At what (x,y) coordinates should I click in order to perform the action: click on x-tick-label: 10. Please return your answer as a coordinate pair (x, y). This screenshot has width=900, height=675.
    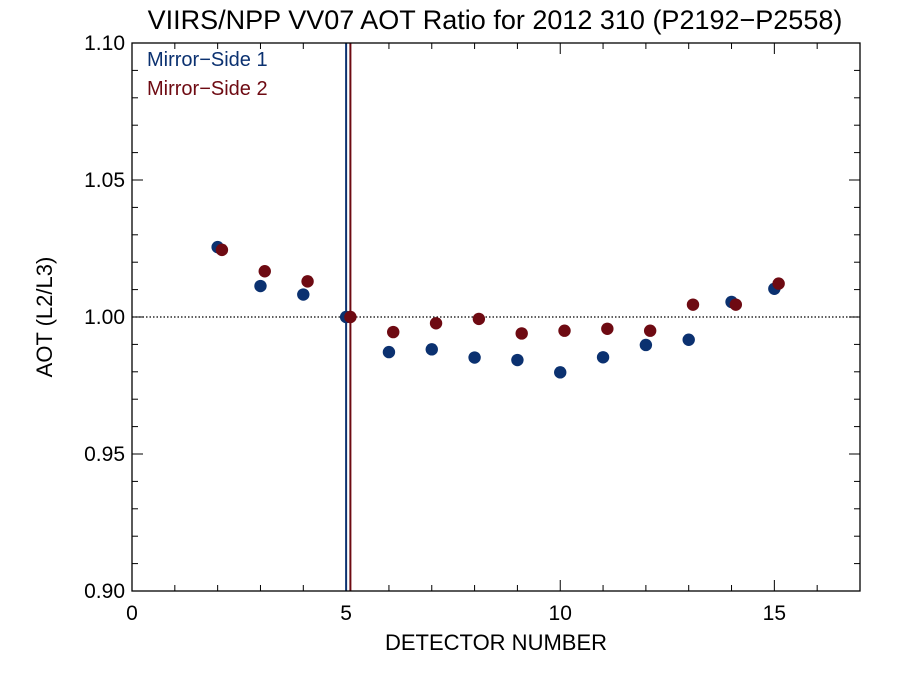
    Looking at the image, I should click on (560, 613).